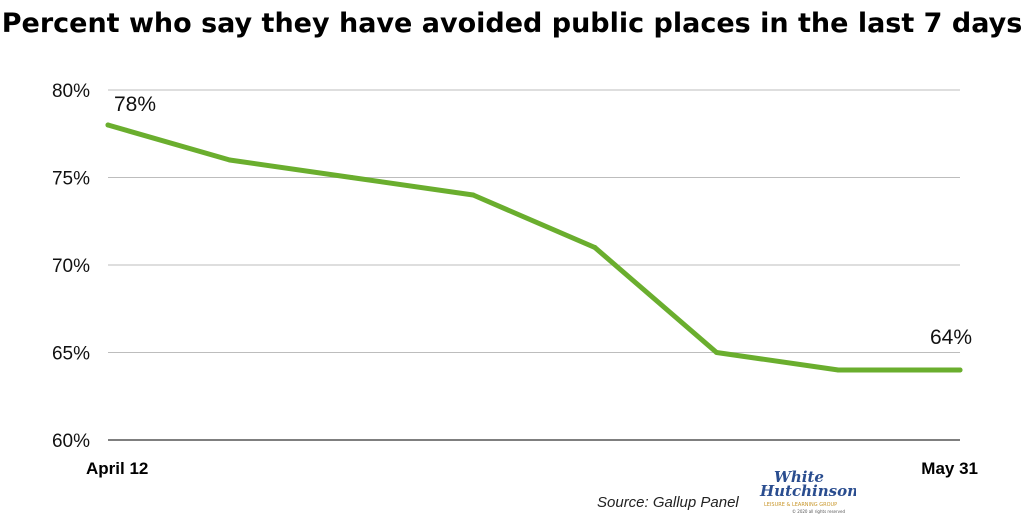  What do you see at coordinates (71, 266) in the screenshot?
I see `y-tick-label: 70%` at bounding box center [71, 266].